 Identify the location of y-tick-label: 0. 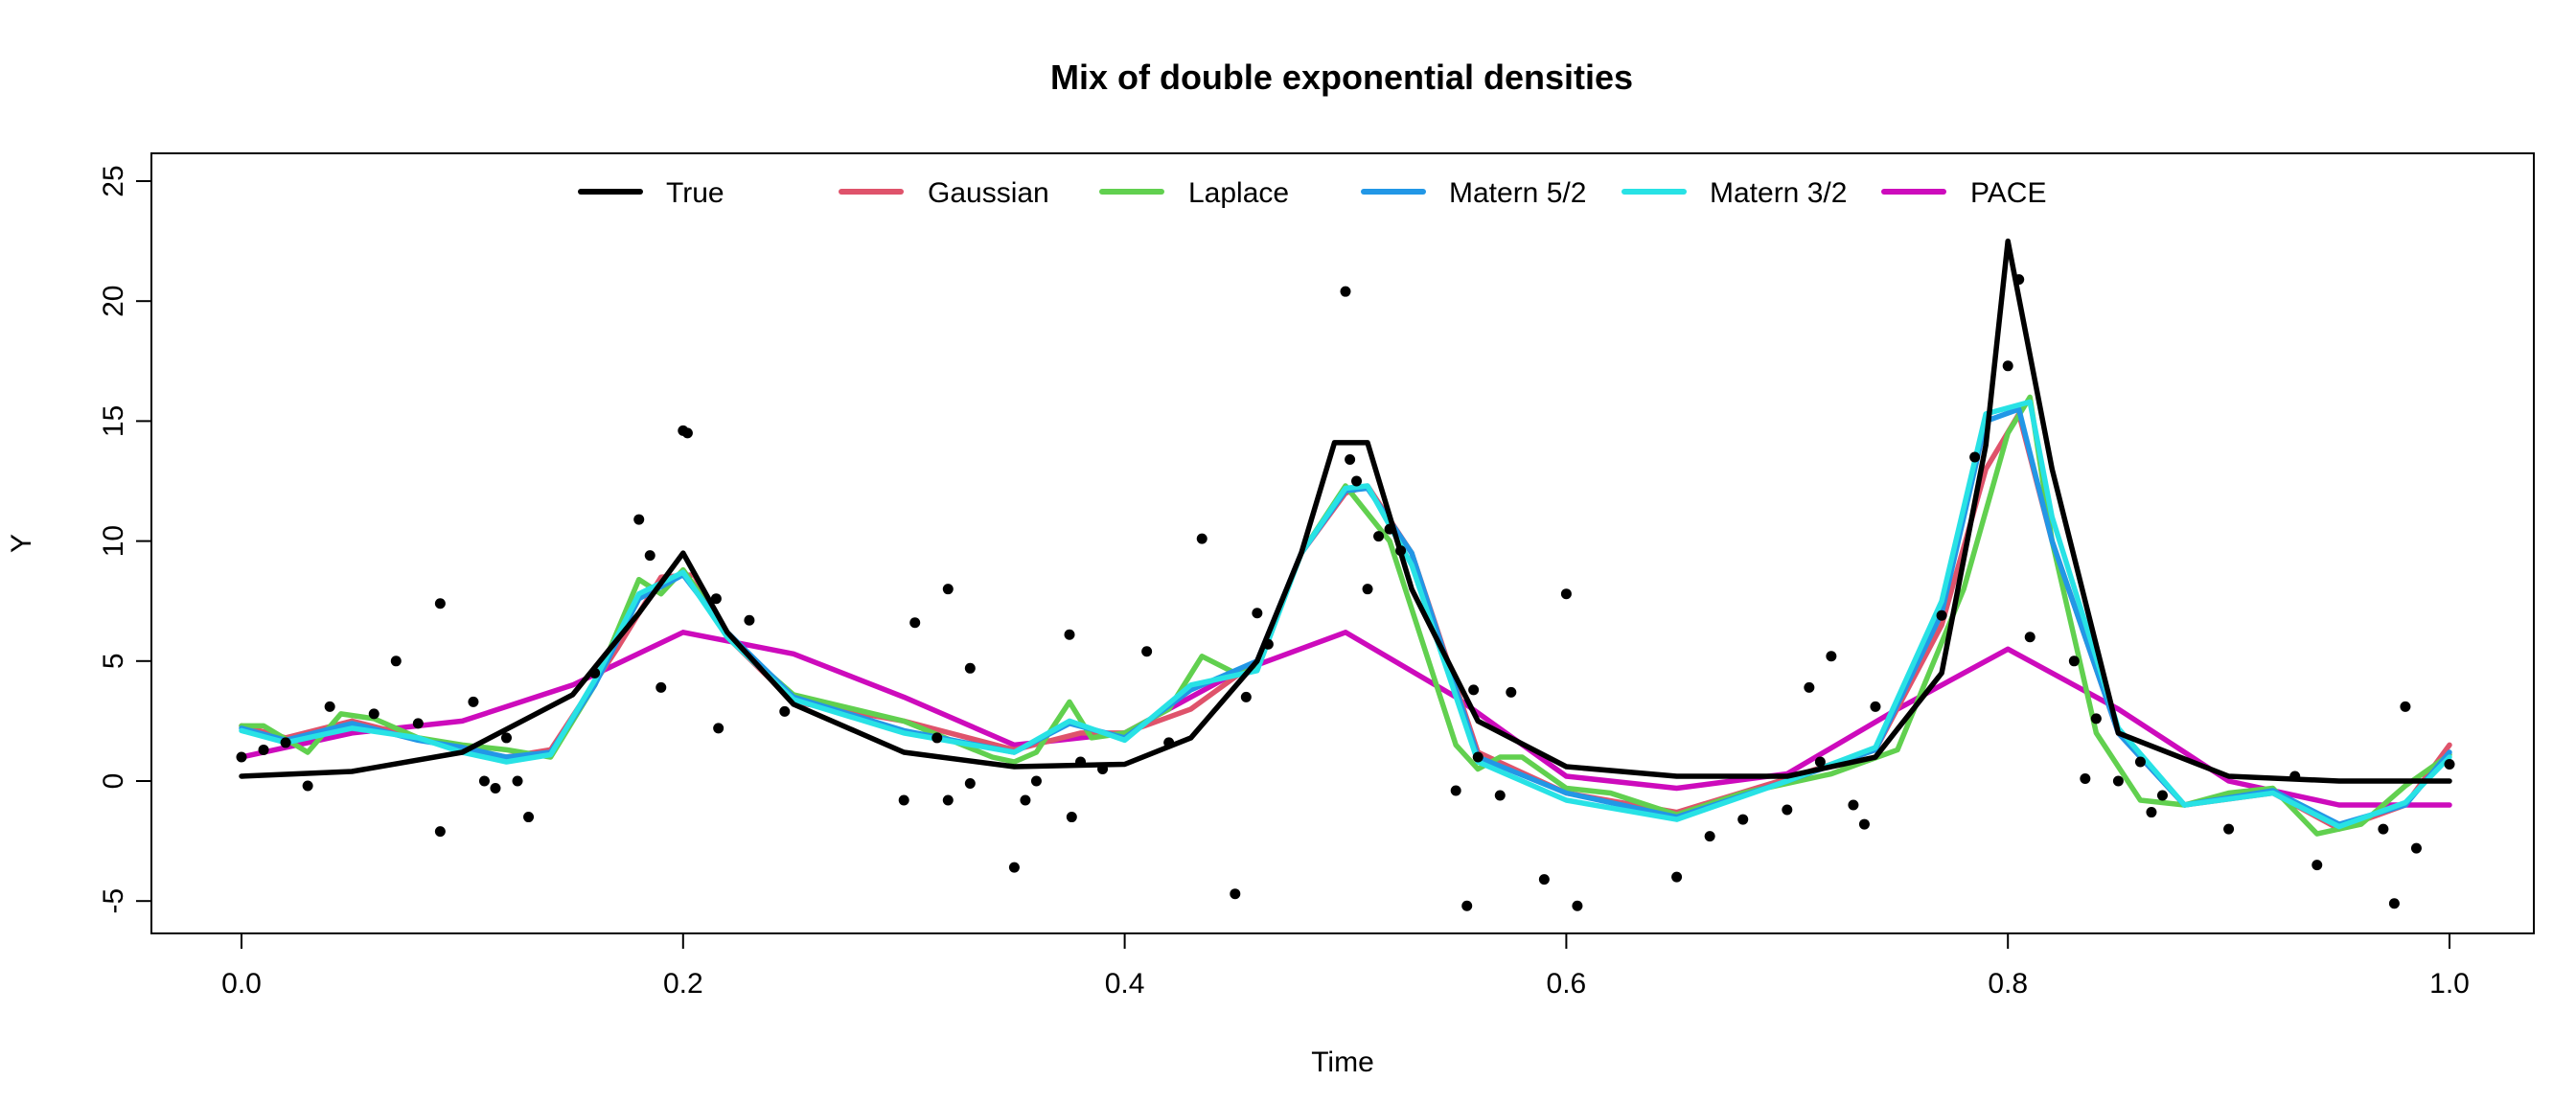
(114, 782).